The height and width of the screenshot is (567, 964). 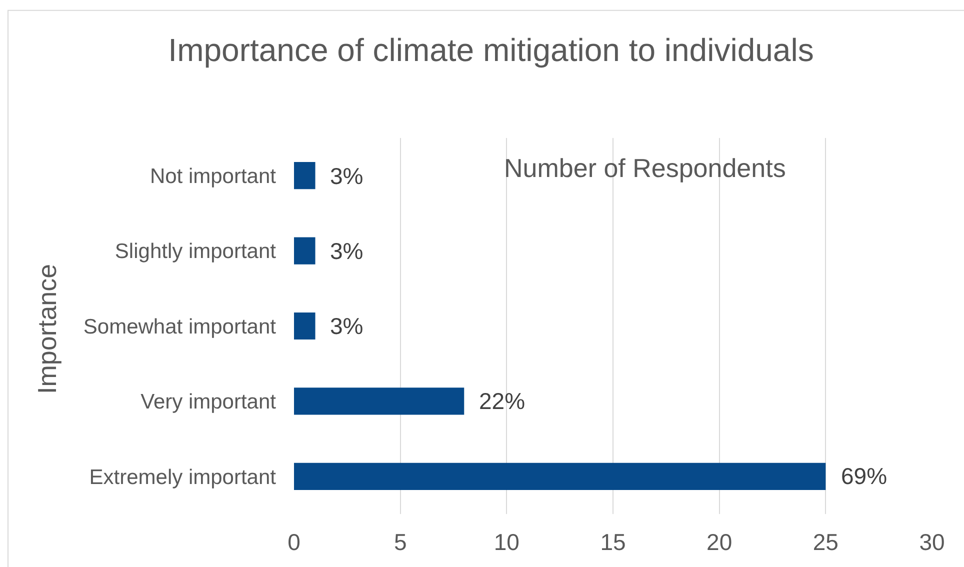 I want to click on chart-title: Importance of climate mitigation to individuals, so click(x=491, y=50).